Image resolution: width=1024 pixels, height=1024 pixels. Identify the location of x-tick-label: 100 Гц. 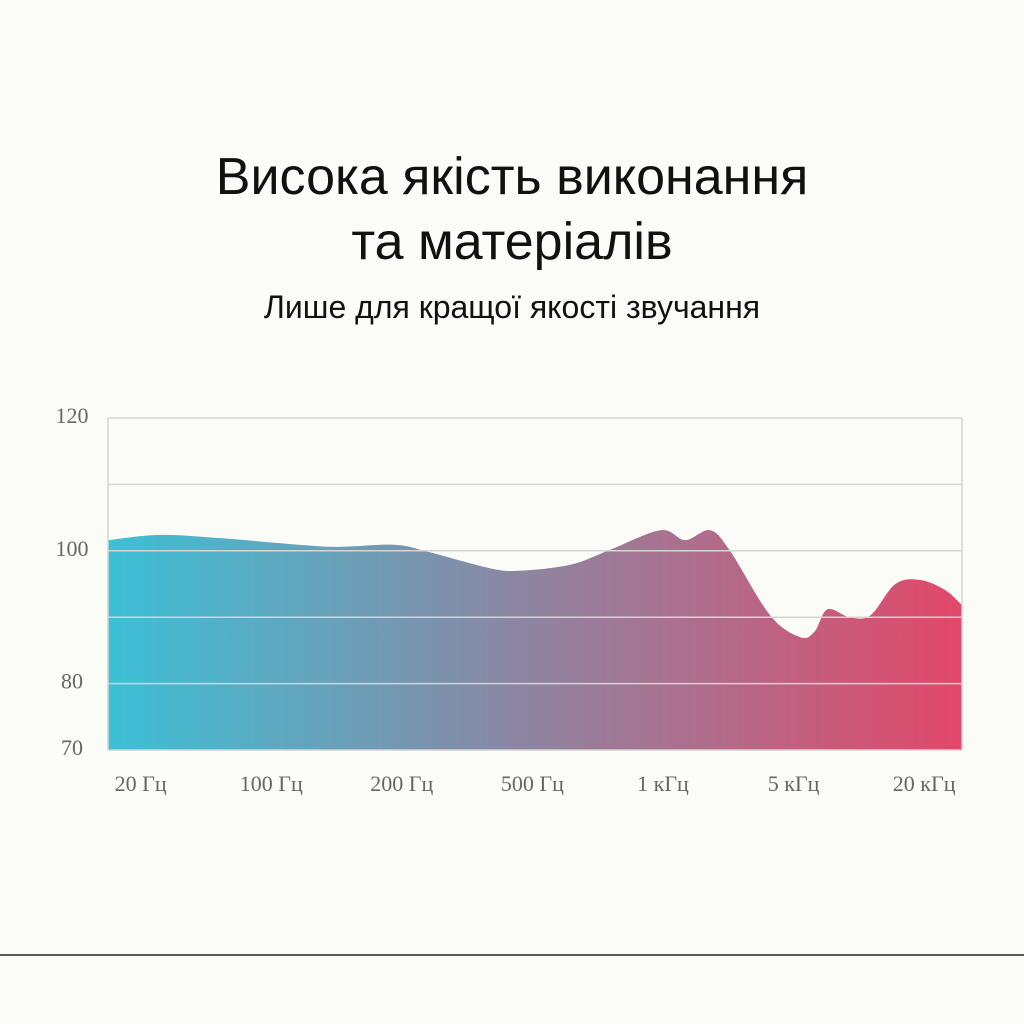
(271, 783).